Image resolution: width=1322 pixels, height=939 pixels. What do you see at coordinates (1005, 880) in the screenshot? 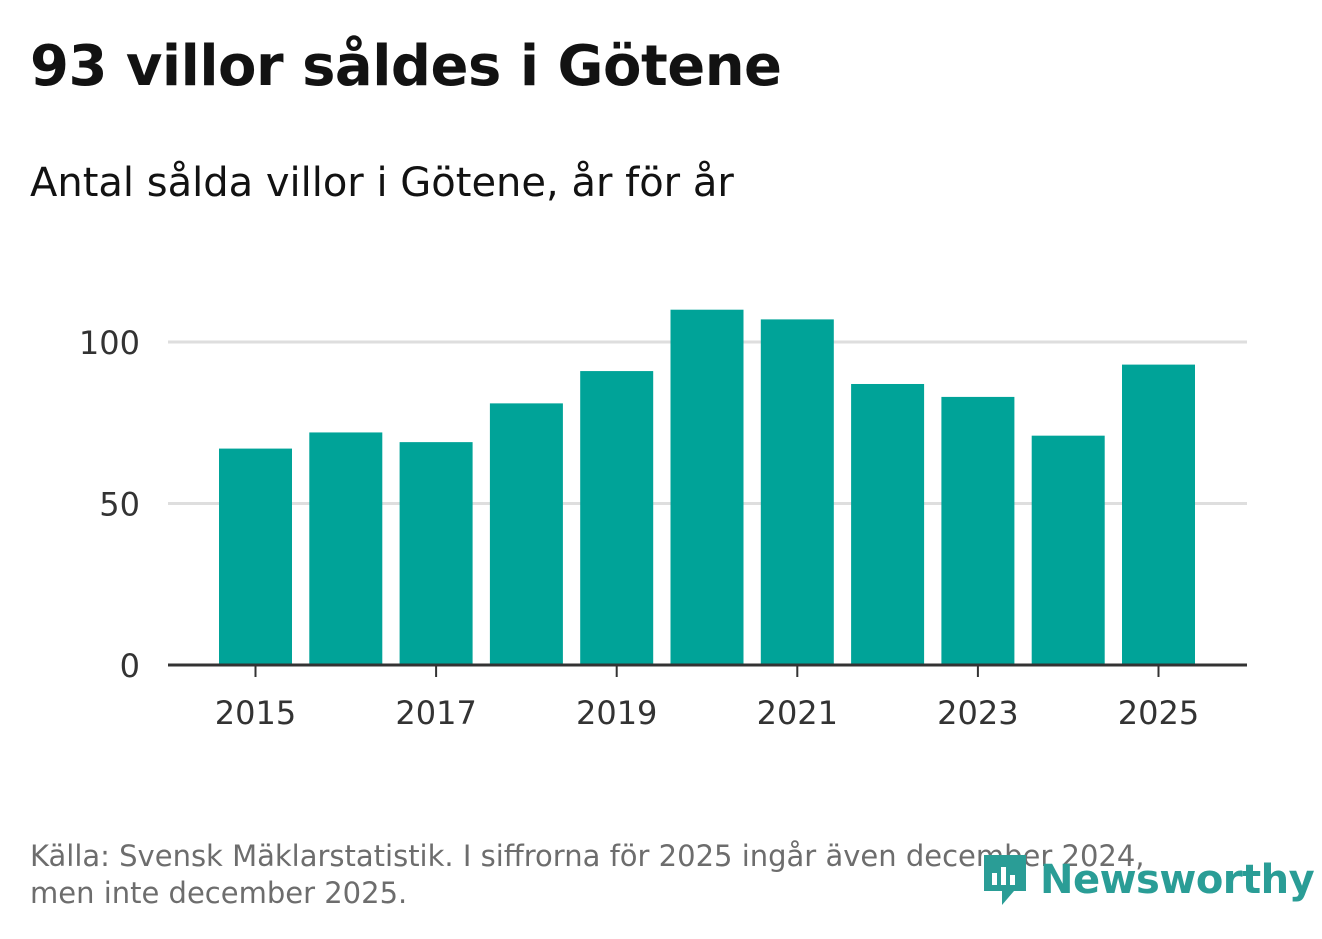
I see `newsworthy-logo-icon` at bounding box center [1005, 880].